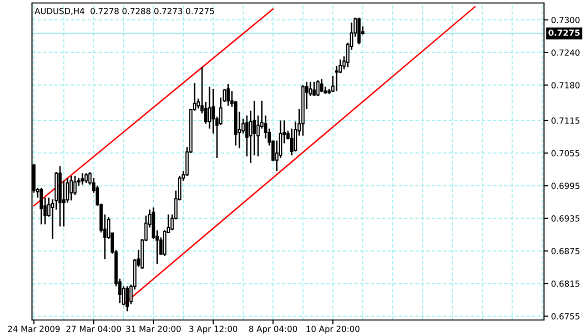 Image resolution: width=584 pixels, height=336 pixels. Describe the element at coordinates (124, 12) in the screenshot. I see `text: AUDUSD,H4 0.7278 0.7288 0.7273 0.7275` at that location.